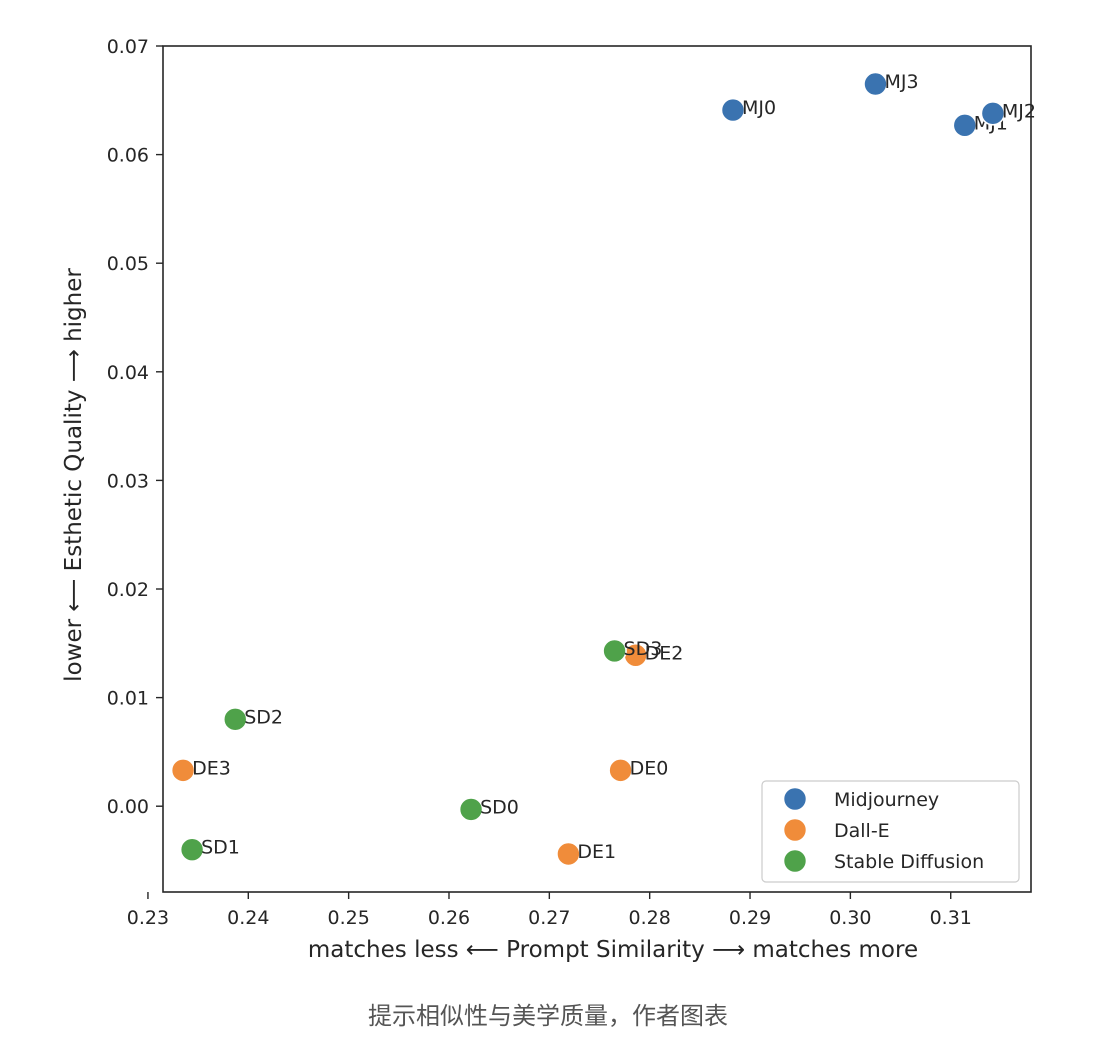 This screenshot has height=1060, width=1096. What do you see at coordinates (499, 807) in the screenshot?
I see `point-label: SD0` at bounding box center [499, 807].